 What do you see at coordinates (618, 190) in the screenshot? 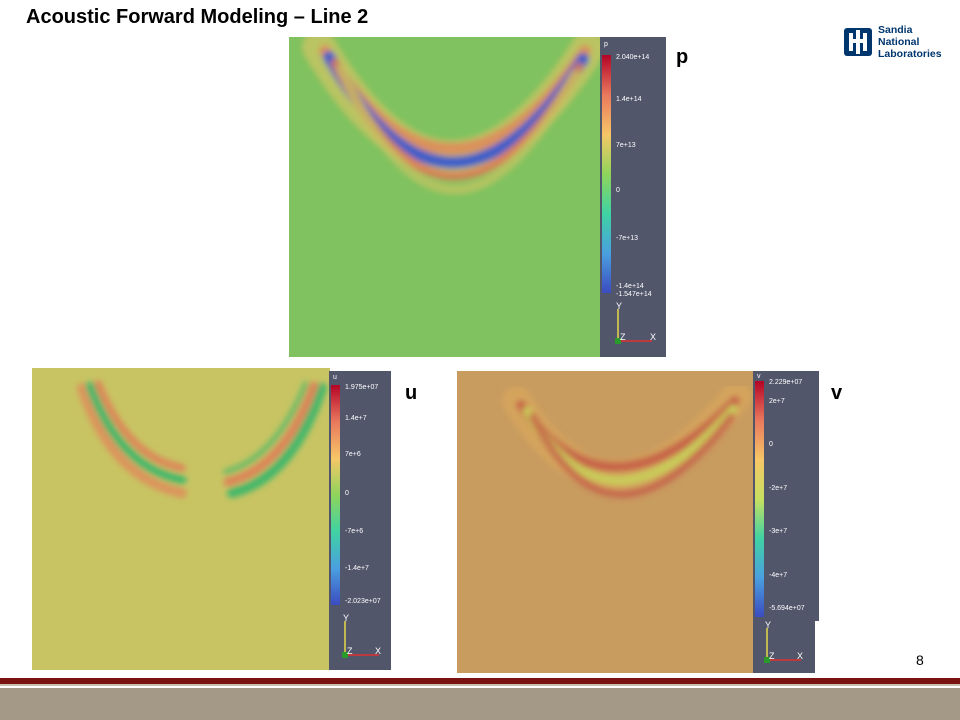
I see `p-tick-3: 0` at bounding box center [618, 190].